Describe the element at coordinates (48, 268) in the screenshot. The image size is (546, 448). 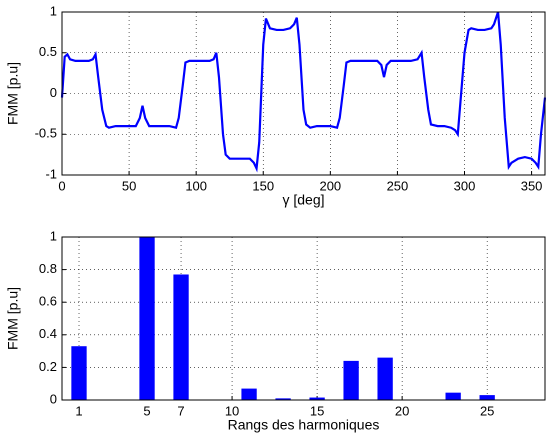
I see `y-tick-label: 0.8` at that location.